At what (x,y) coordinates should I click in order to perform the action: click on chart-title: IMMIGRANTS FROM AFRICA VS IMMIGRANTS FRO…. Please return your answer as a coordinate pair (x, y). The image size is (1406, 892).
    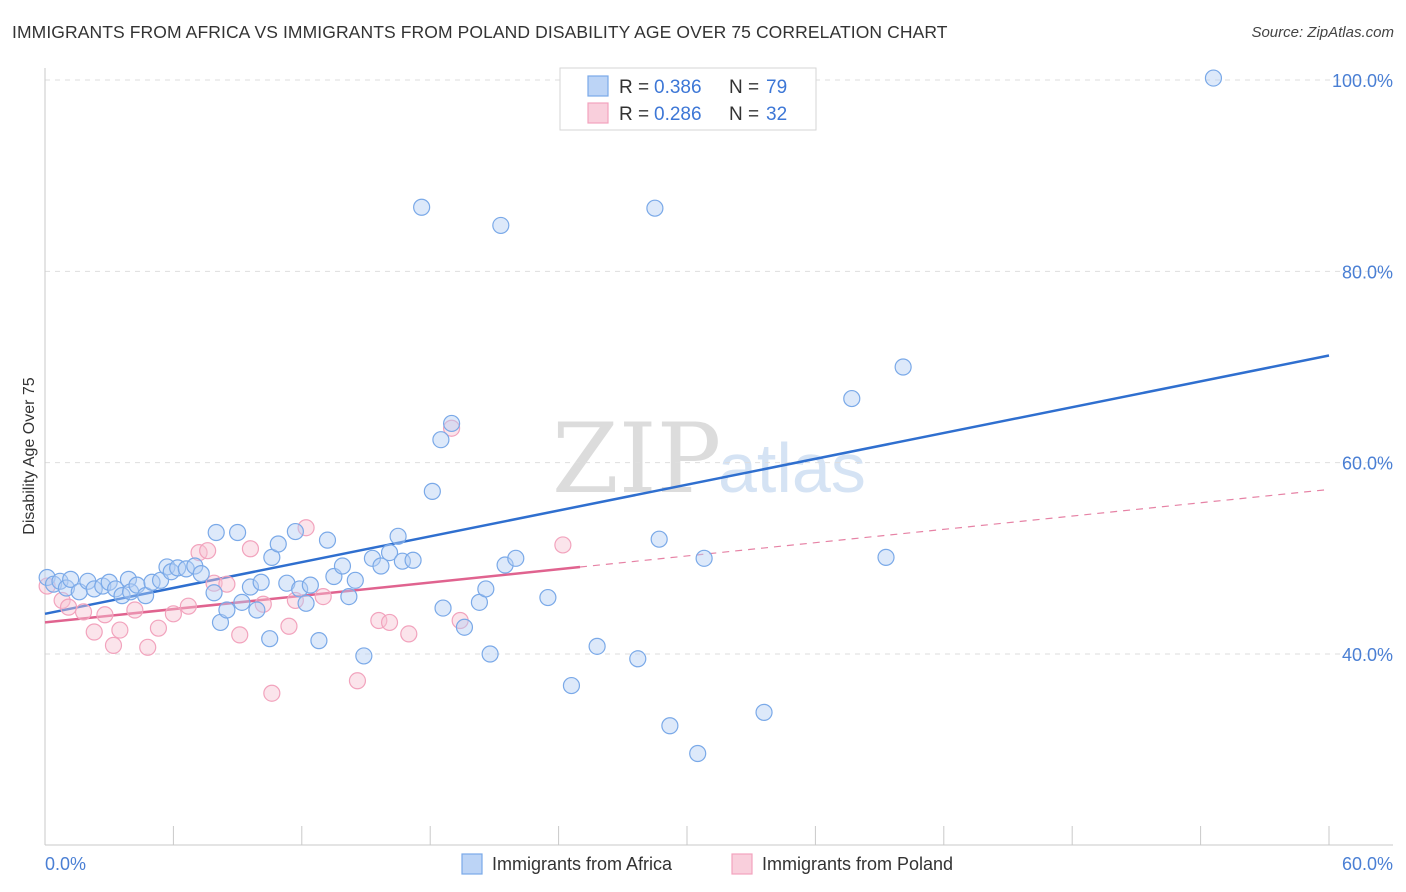
    Looking at the image, I should click on (480, 32).